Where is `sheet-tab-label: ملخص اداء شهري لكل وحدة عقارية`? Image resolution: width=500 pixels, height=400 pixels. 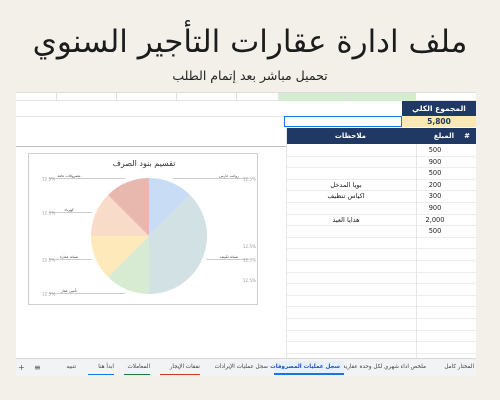
sheet-tab-label: ملخص اداء شهري لكل وحدة عقارية is located at coordinates (384, 367).